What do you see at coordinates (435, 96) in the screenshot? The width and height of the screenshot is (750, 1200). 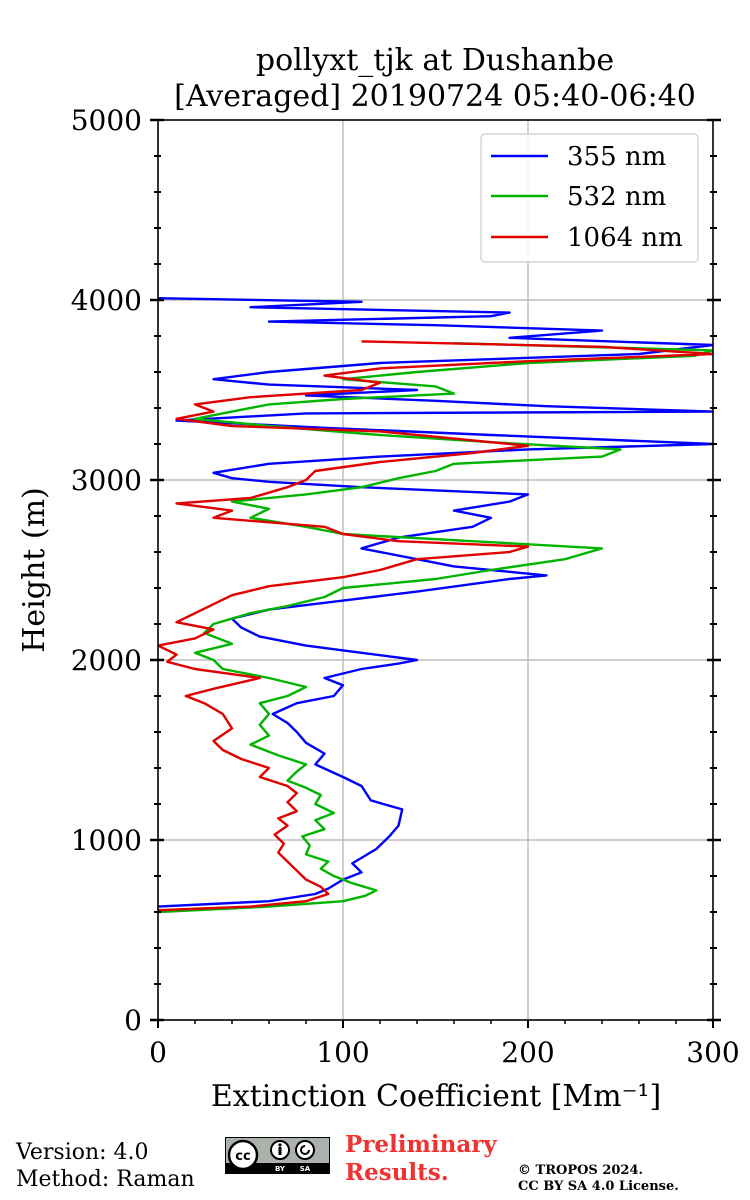 I see `chart-subtitle: [Averaged] 20190724 05:40-06:40` at bounding box center [435, 96].